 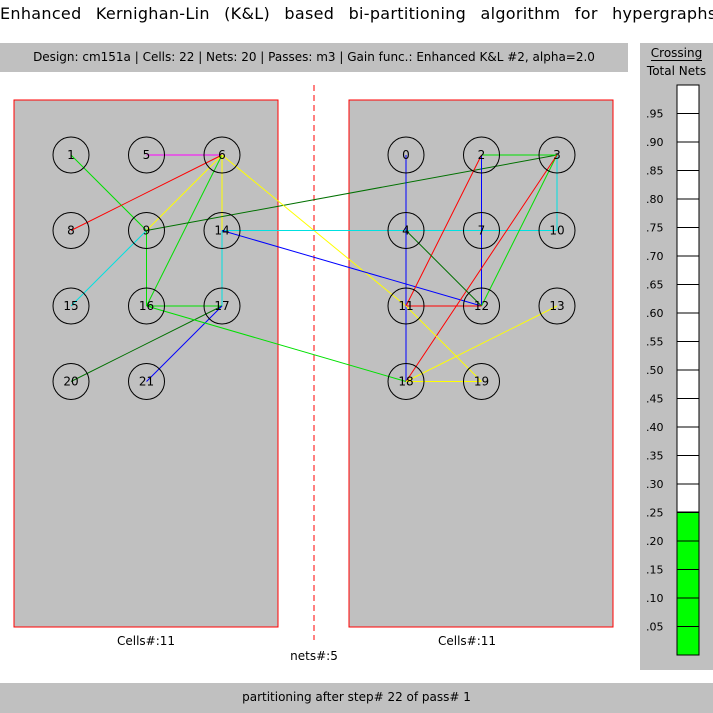 I want to click on cell-label: 16, so click(x=146, y=306).